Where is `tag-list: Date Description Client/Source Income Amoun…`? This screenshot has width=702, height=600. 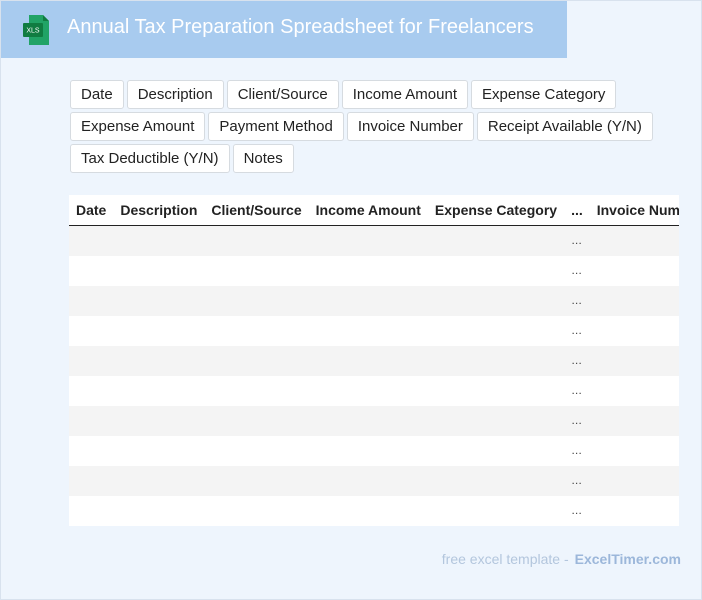 tag-list: Date Description Client/Source Income Amoun… is located at coordinates (370, 126).